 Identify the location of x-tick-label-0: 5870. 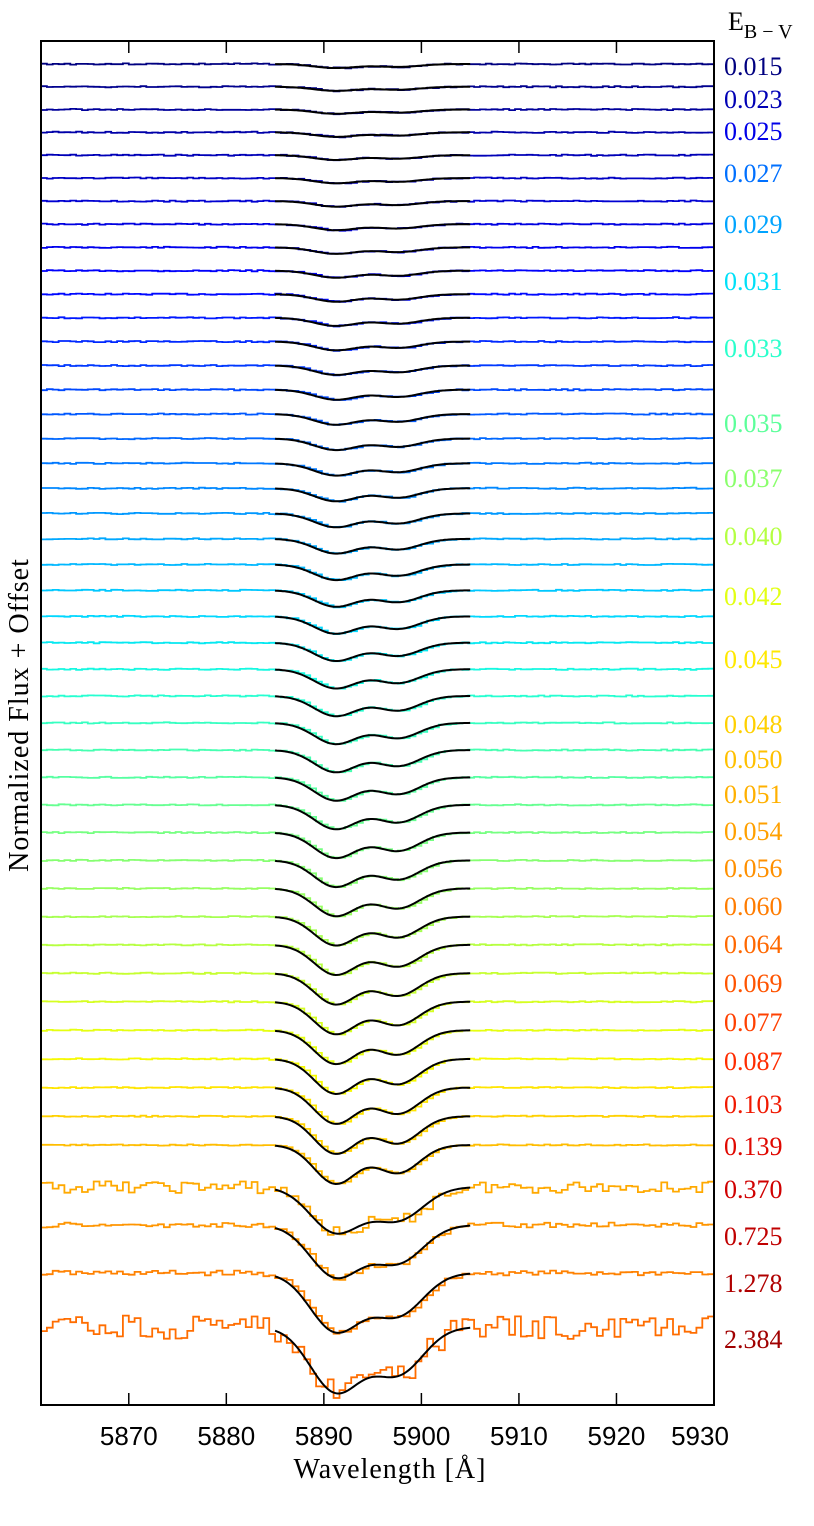
(129, 1436).